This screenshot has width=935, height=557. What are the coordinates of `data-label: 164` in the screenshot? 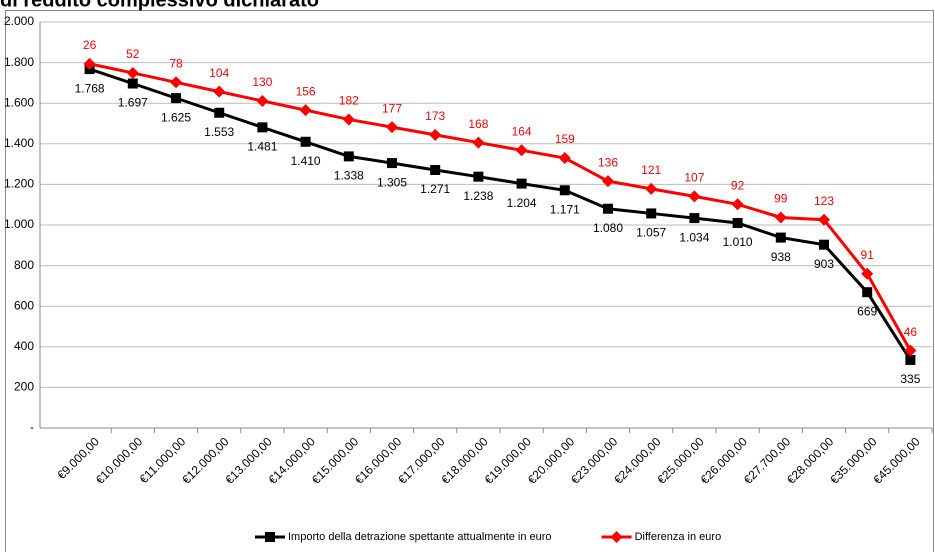 It's located at (522, 131).